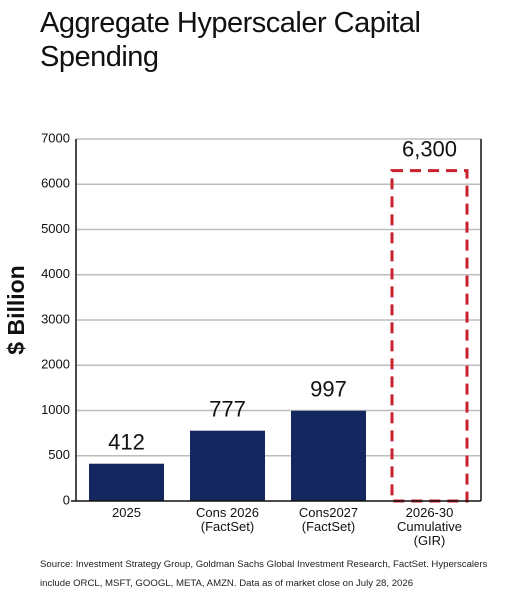 The height and width of the screenshot is (598, 515). I want to click on x-tick-label: 2026-30 Cumulative (GIR), so click(429, 526).